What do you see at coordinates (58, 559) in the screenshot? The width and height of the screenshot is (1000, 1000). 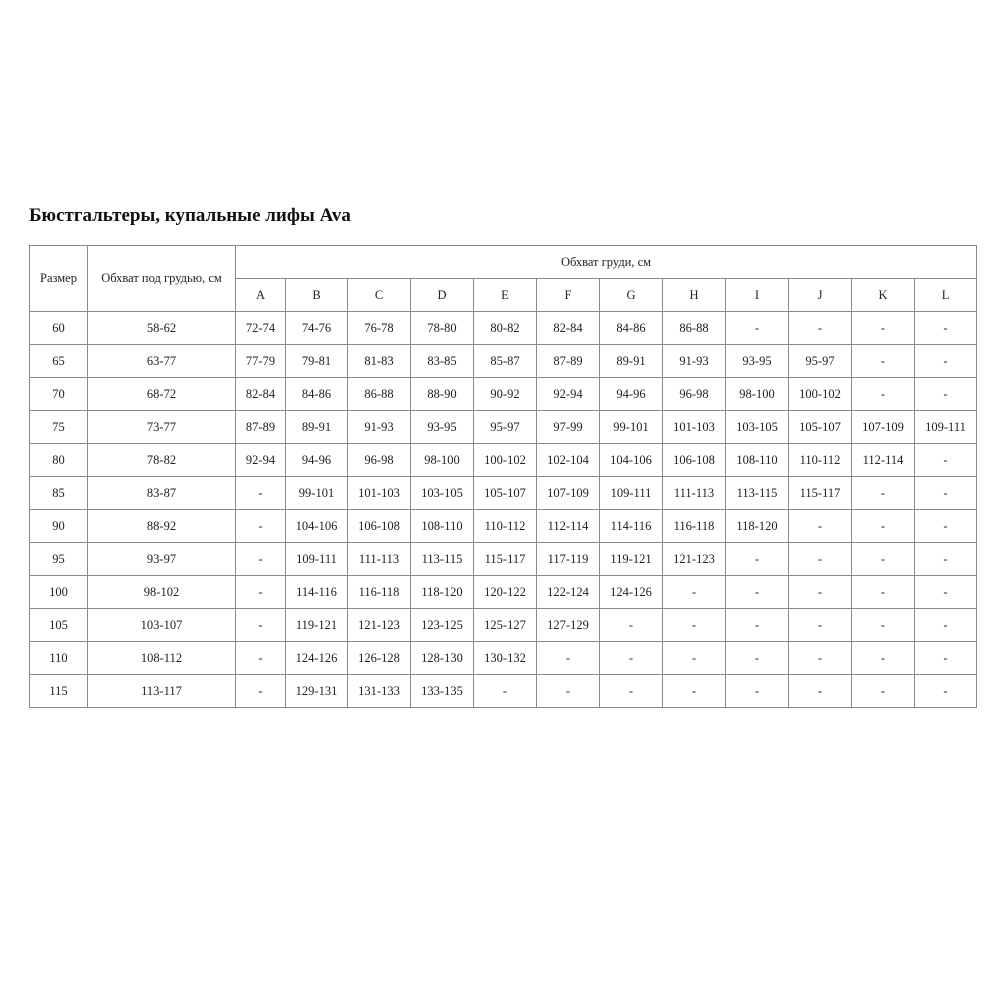 I see `size-cell: 95` at bounding box center [58, 559].